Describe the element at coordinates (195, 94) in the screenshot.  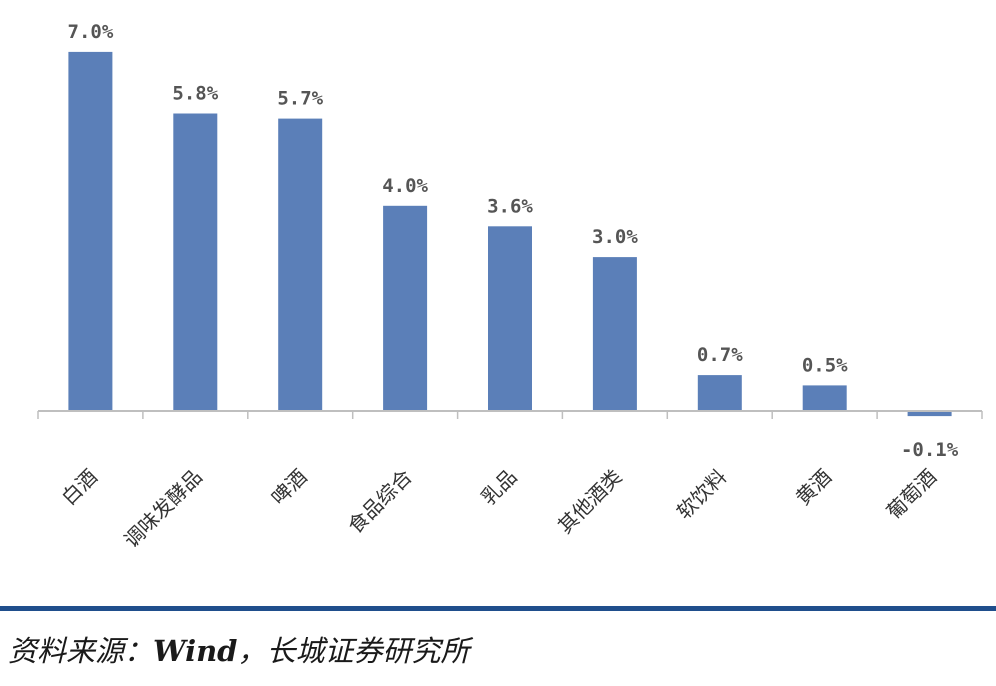
I see `data-label-1: 5.8%` at that location.